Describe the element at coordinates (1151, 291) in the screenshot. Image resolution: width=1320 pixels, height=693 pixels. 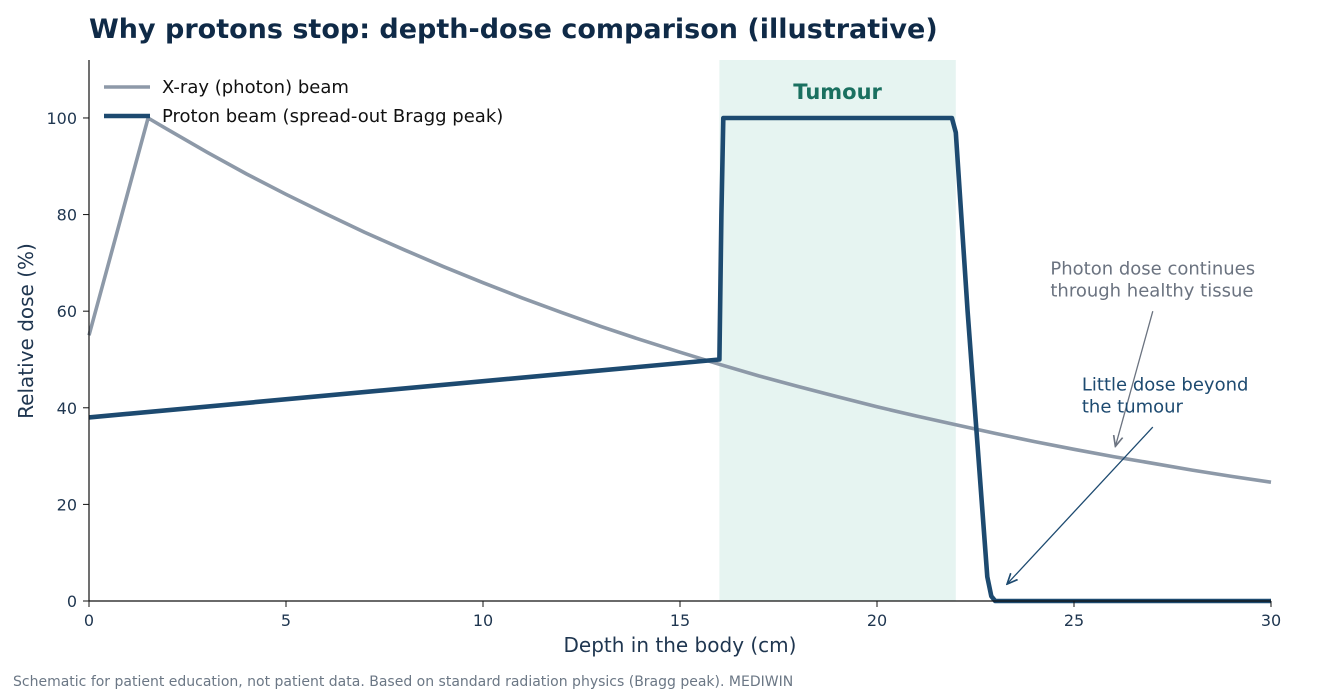
I see `annotation-line: through healthy tissue` at that location.